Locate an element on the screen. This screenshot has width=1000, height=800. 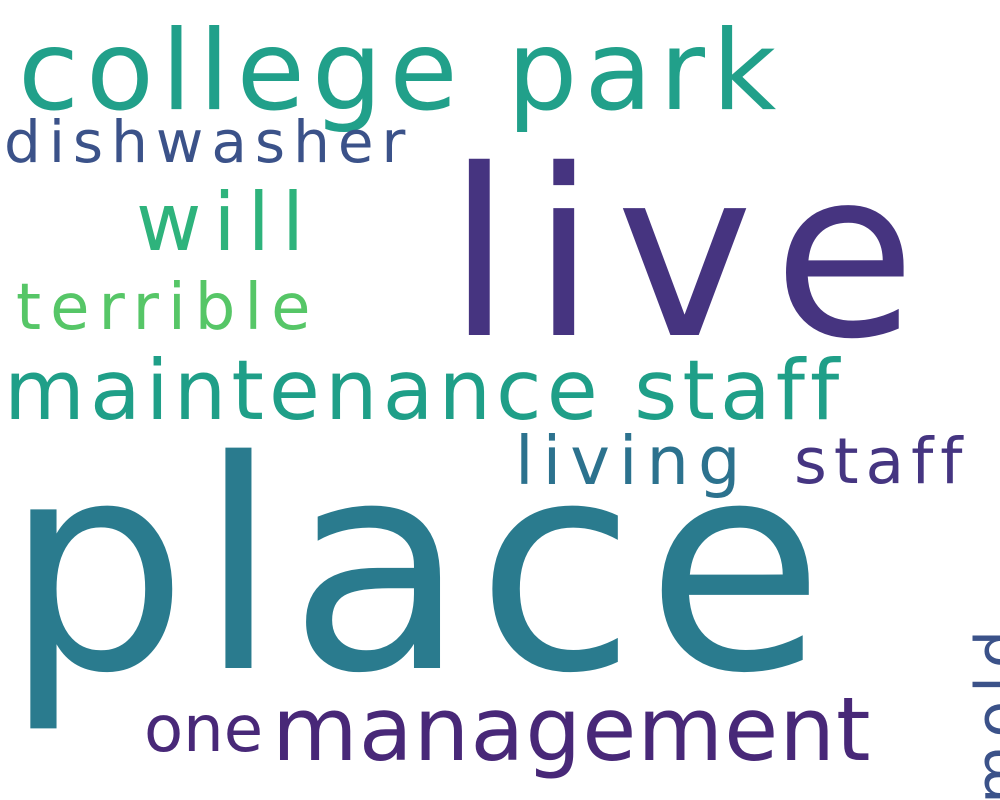
word-dishwasher: dishwasher is located at coordinates (209, 142).